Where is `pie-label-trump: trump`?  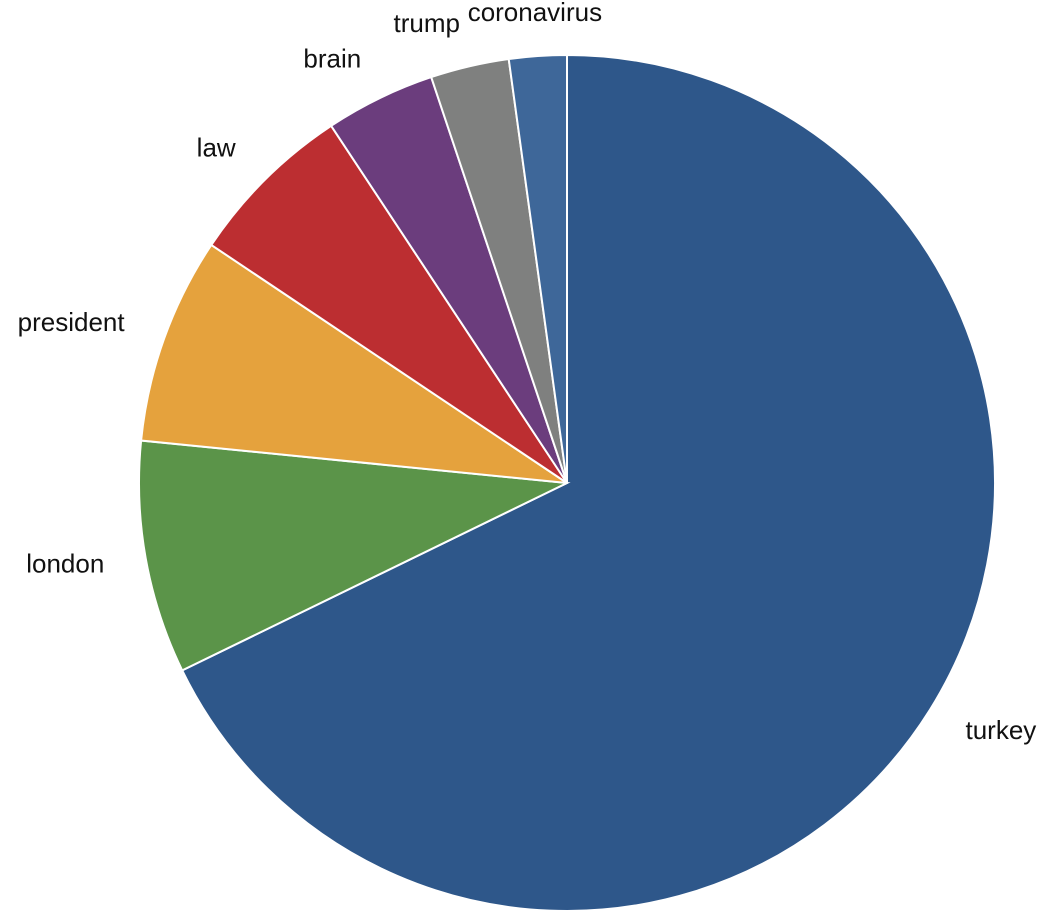
pie-label-trump: trump is located at coordinates (427, 23).